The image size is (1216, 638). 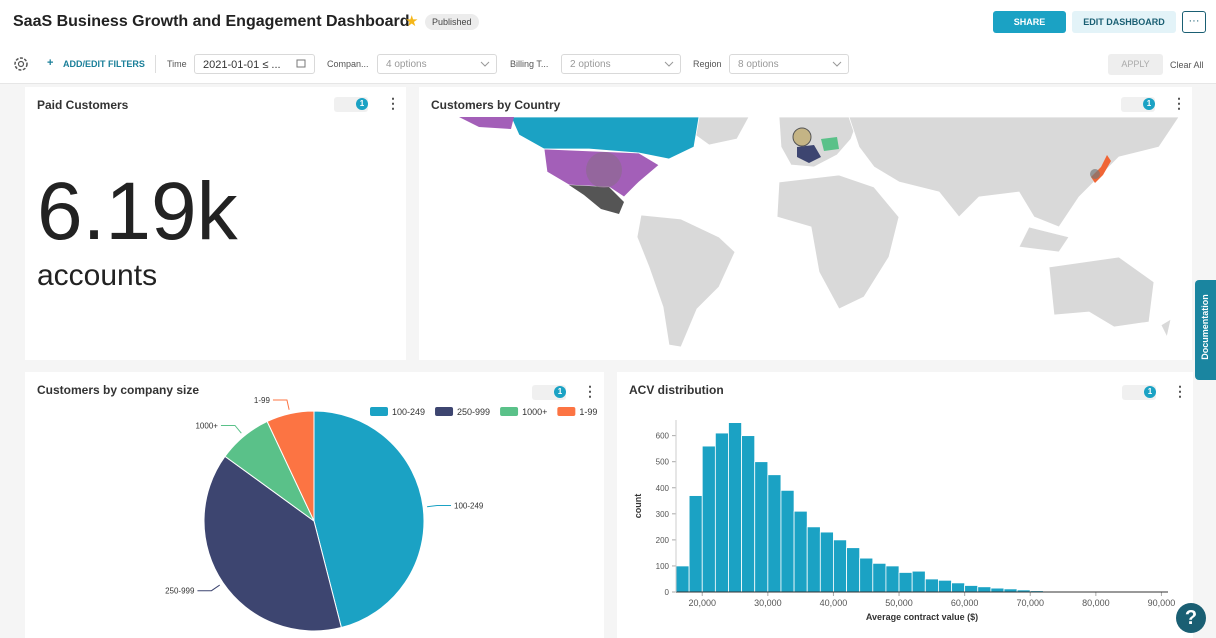 What do you see at coordinates (819, 142) in the screenshot?
I see `europe` at bounding box center [819, 142].